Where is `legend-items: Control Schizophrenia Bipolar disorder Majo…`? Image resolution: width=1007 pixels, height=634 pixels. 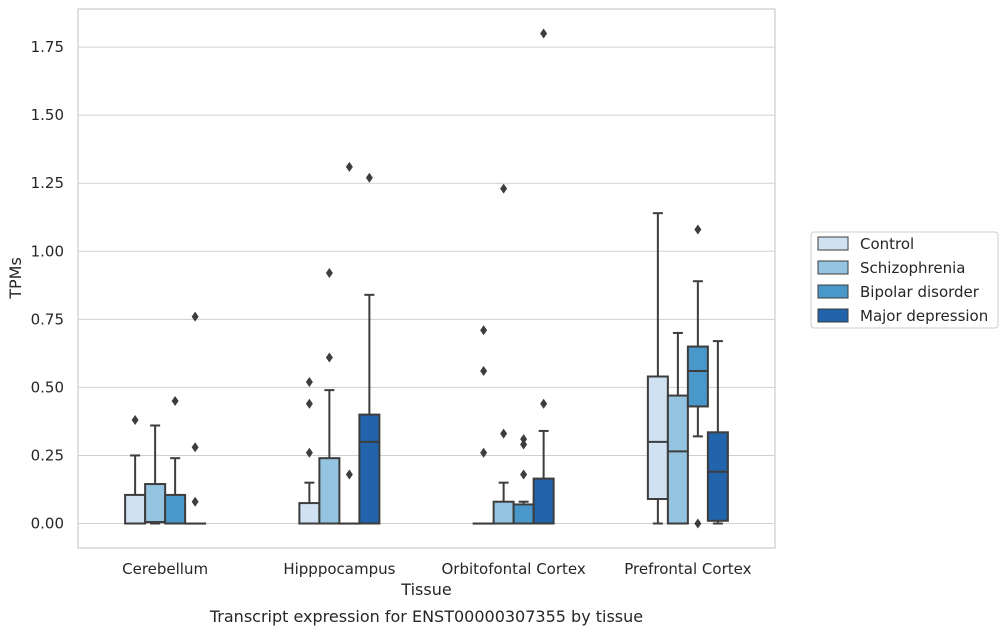 legend-items: Control Schizophrenia Bipolar disorder Majo… is located at coordinates (902, 280).